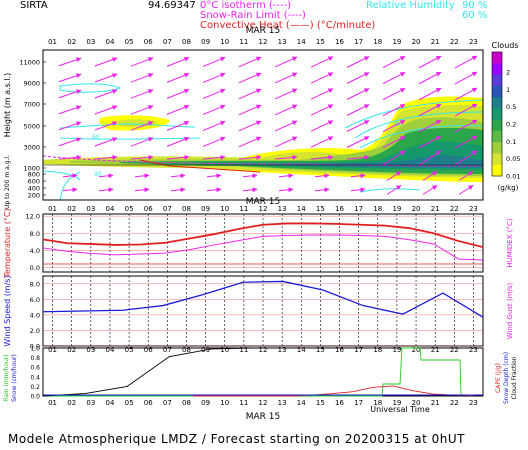 The width and height of the screenshot is (528, 450). What do you see at coordinates (243, 403) in the screenshot?
I see `hour-label-bottom: 11` at bounding box center [243, 403].